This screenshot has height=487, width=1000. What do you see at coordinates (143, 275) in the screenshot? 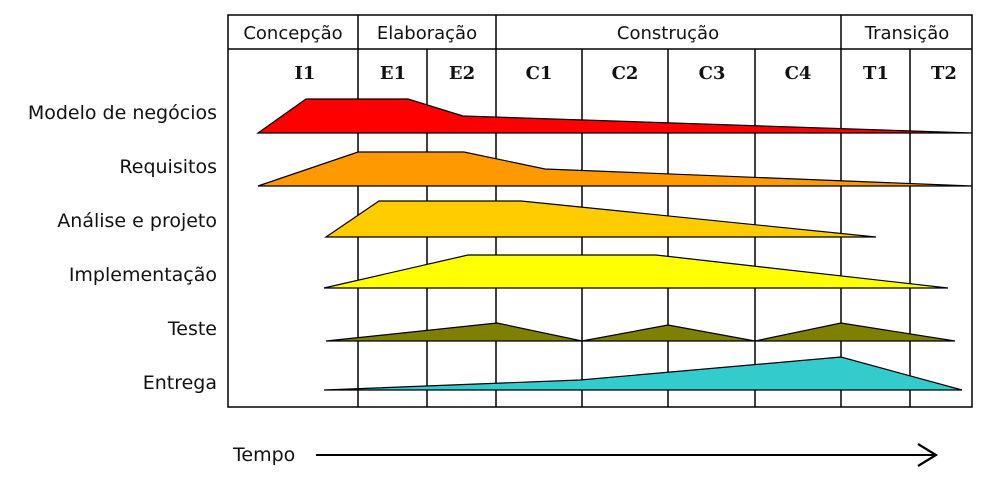
I see `discipline-label-implementacao: Implementação` at bounding box center [143, 275].